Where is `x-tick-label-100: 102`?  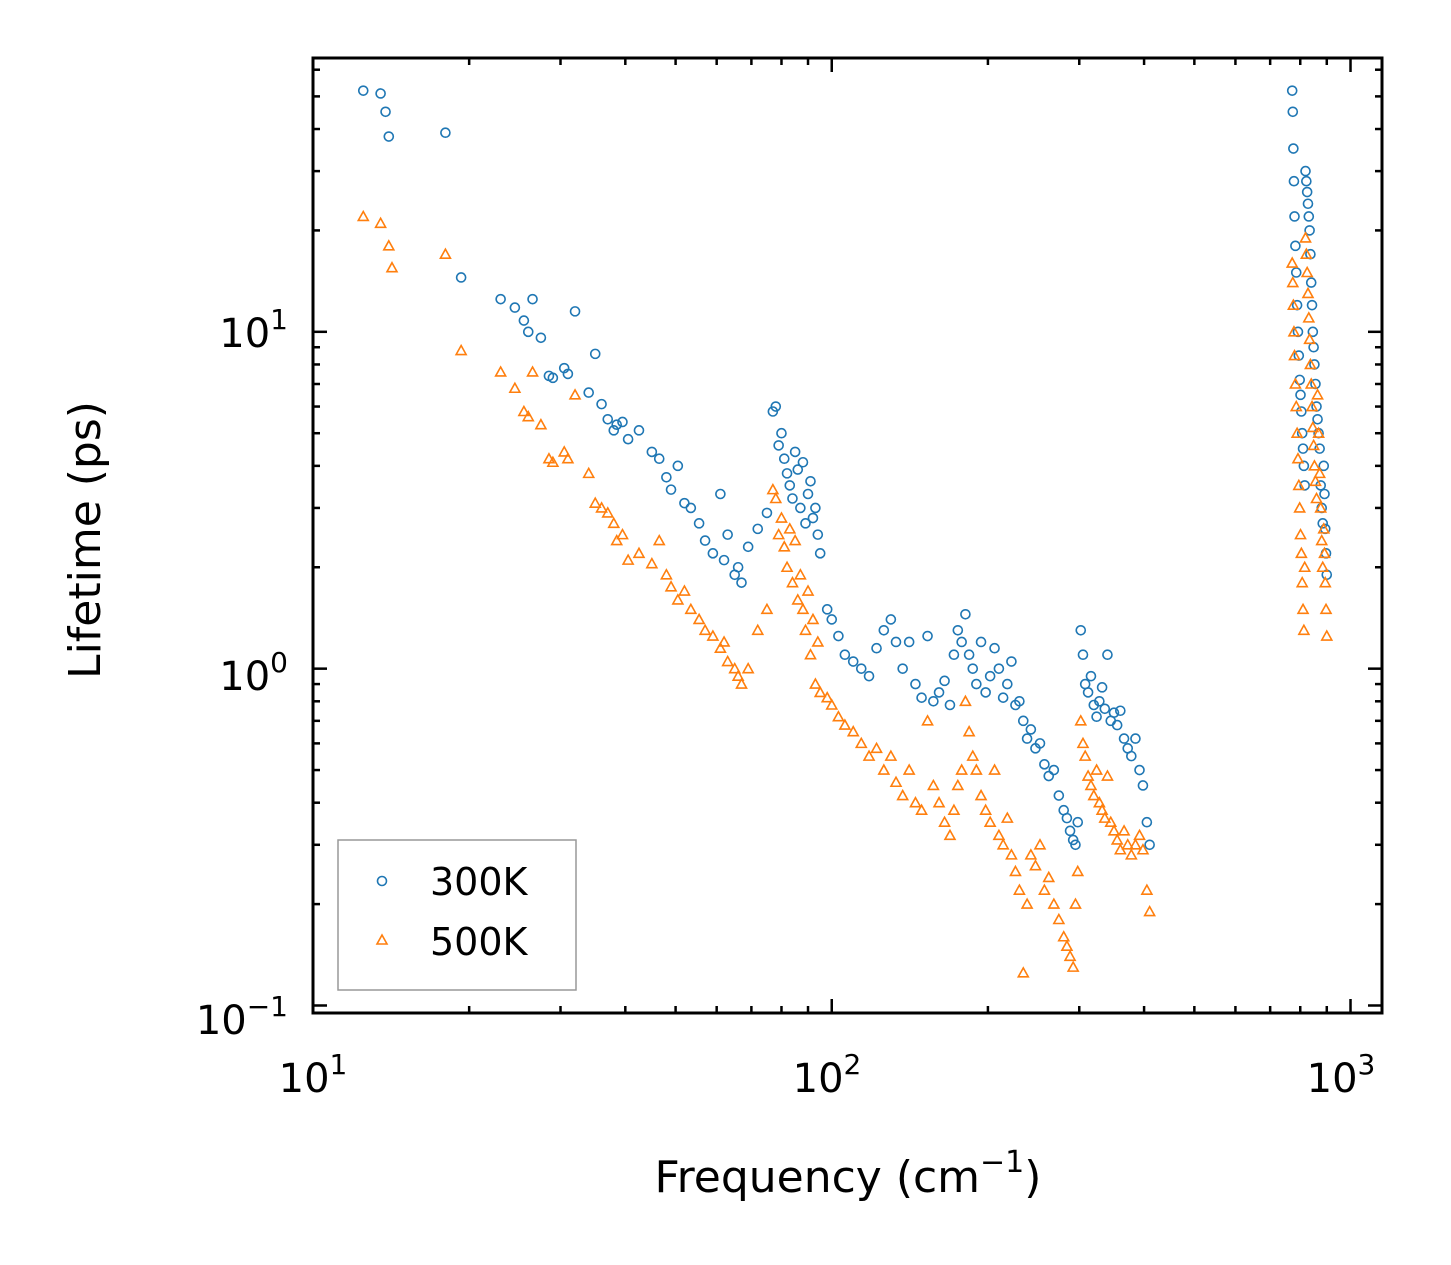 x-tick-label-100: 102 is located at coordinates (827, 1075).